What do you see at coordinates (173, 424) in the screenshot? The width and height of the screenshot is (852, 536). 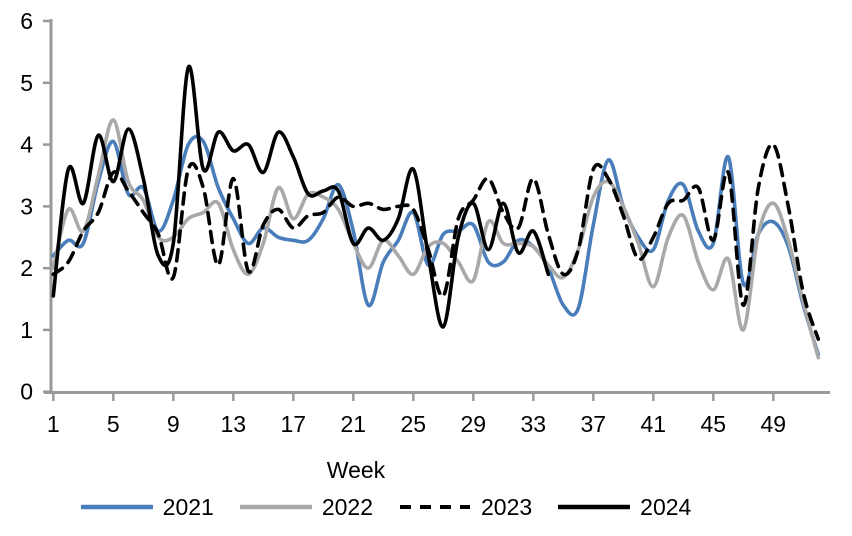 I see `x-tick-label: 9` at bounding box center [173, 424].